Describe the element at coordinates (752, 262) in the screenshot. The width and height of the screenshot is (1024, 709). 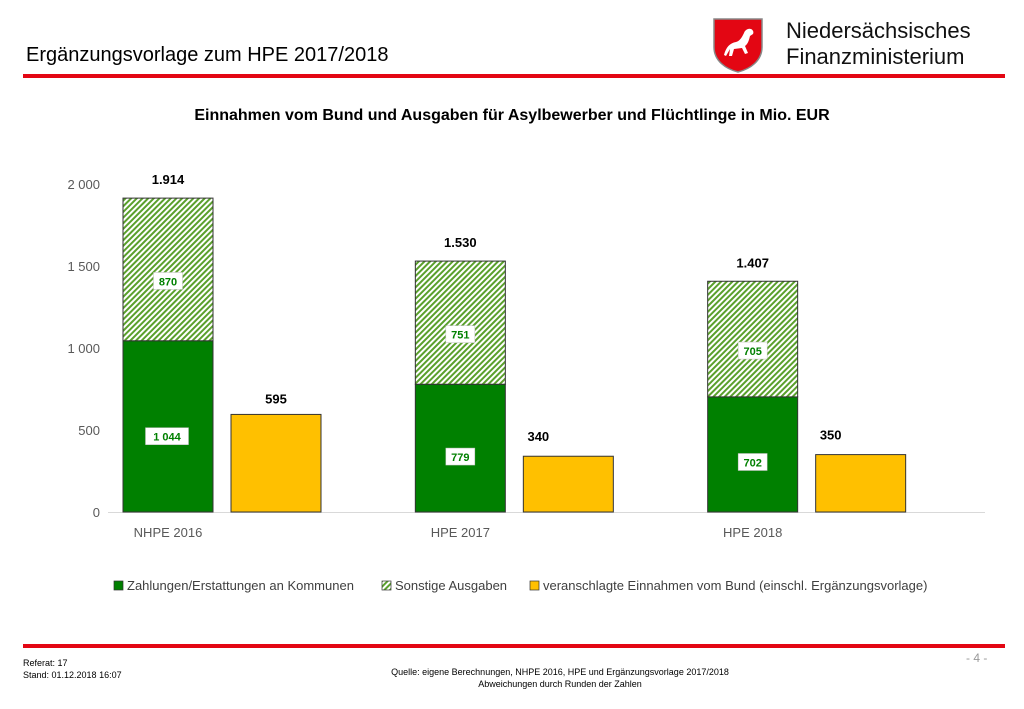
I see `label-total-2: 1.407` at that location.